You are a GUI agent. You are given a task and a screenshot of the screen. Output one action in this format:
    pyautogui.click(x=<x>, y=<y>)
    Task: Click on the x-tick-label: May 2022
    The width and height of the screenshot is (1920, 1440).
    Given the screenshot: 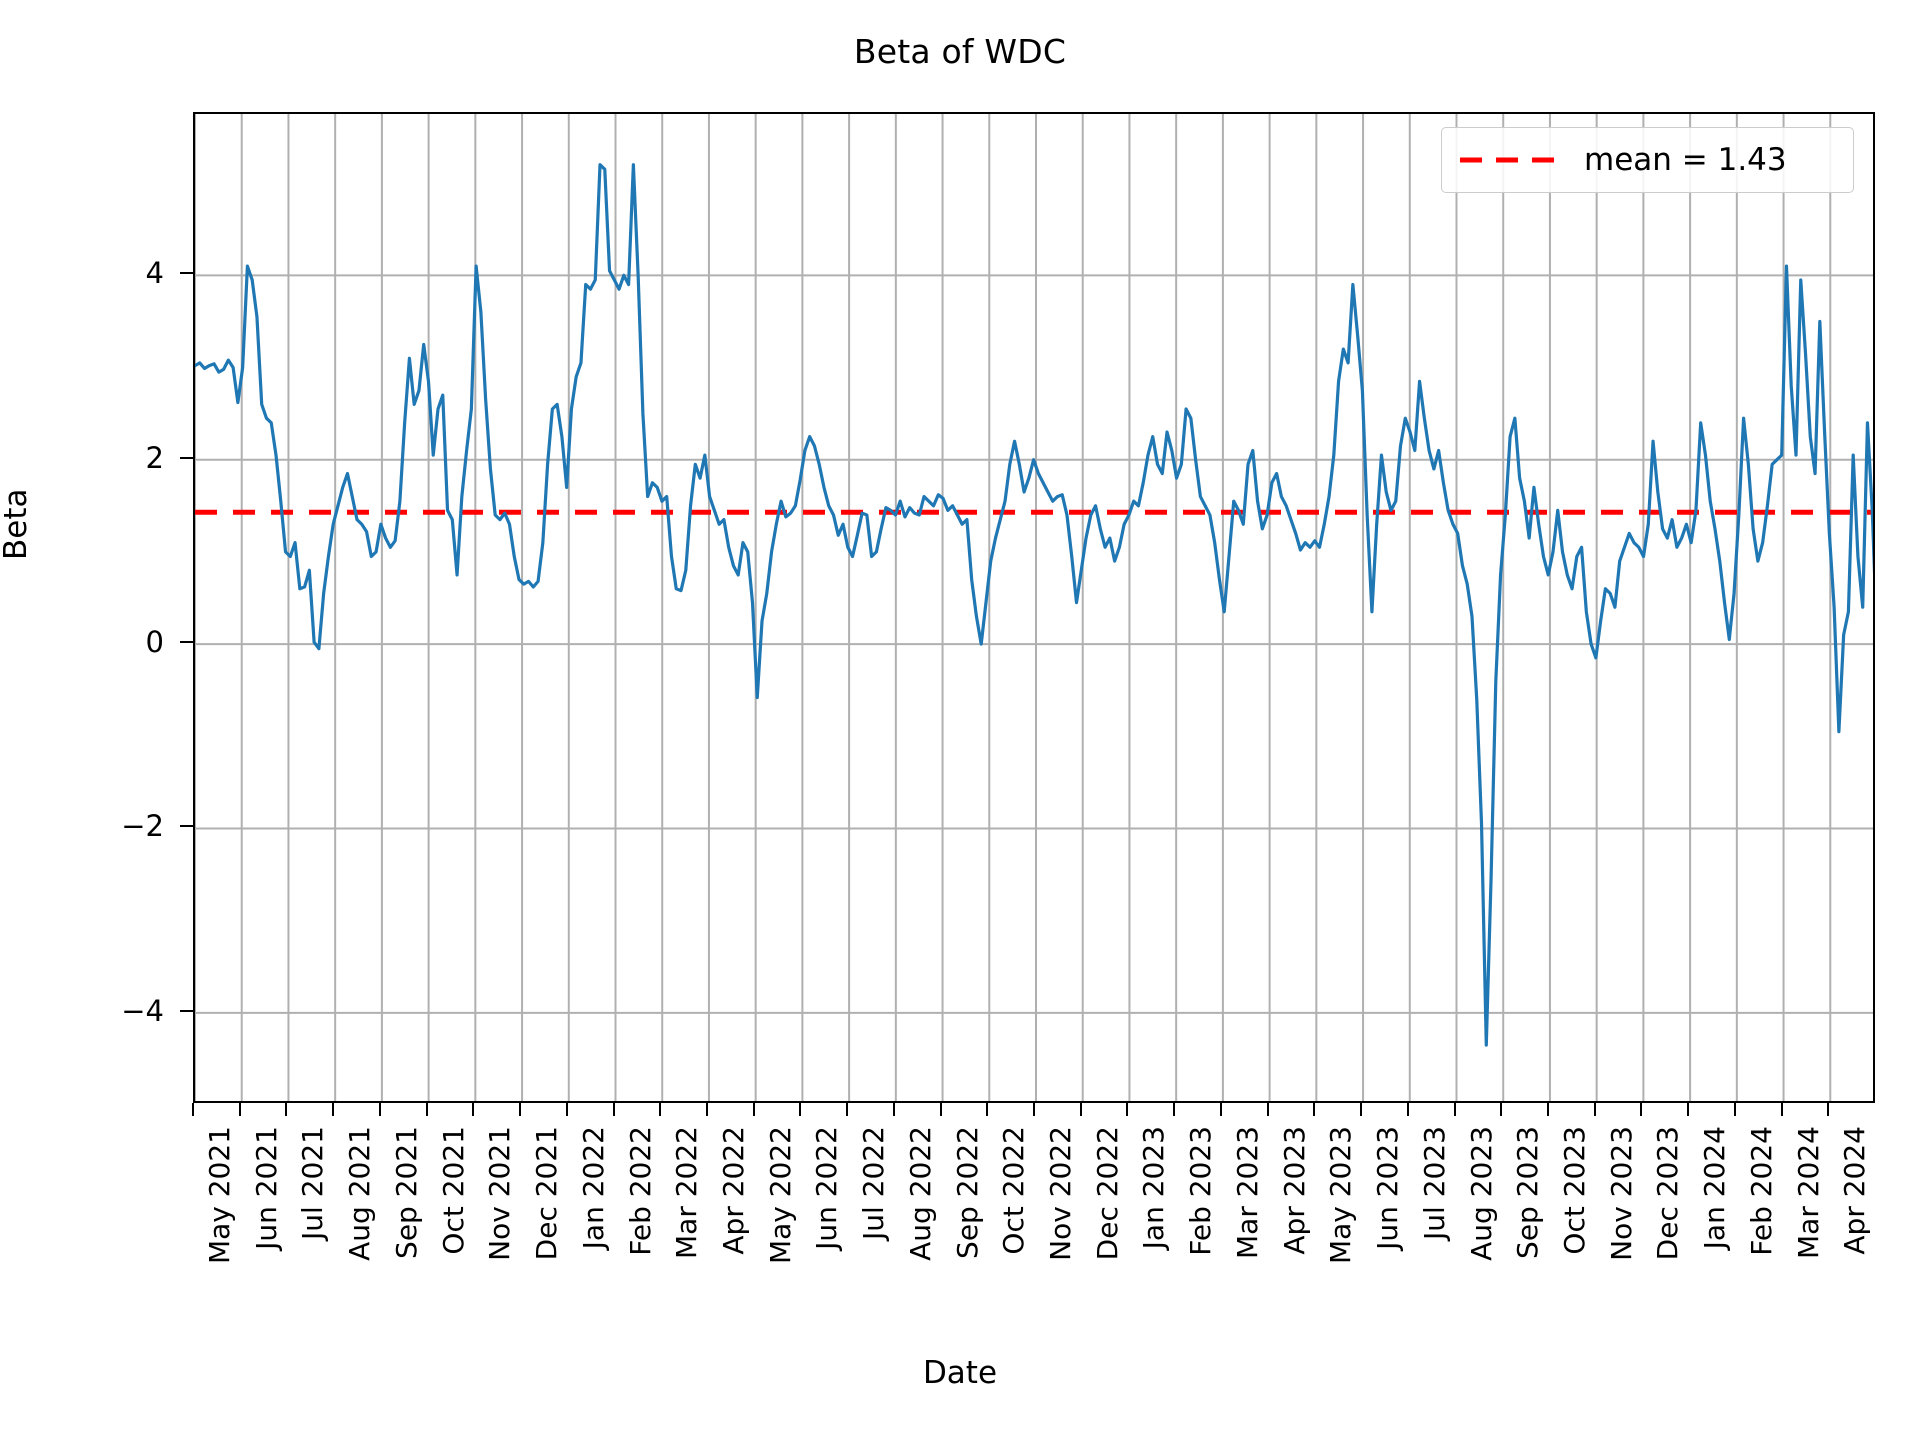 What is the action you would take?
    pyautogui.click(x=780, y=1195)
    